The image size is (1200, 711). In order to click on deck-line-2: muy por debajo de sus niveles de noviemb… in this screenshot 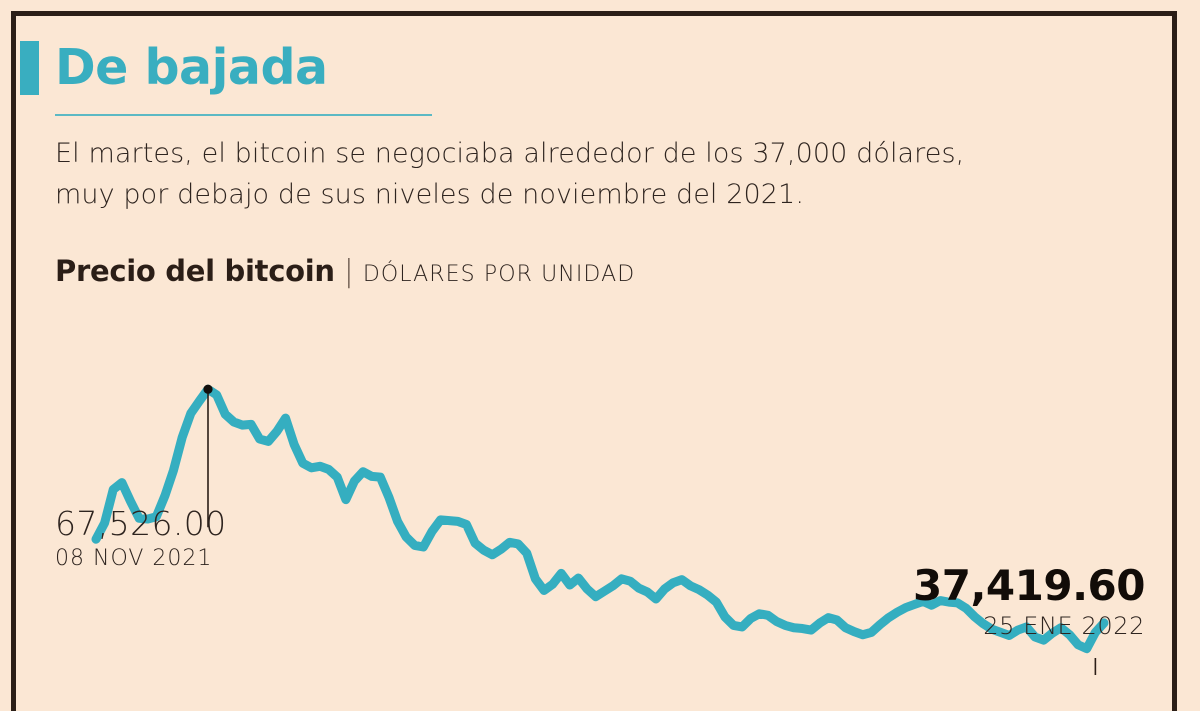, I will do `click(430, 194)`.